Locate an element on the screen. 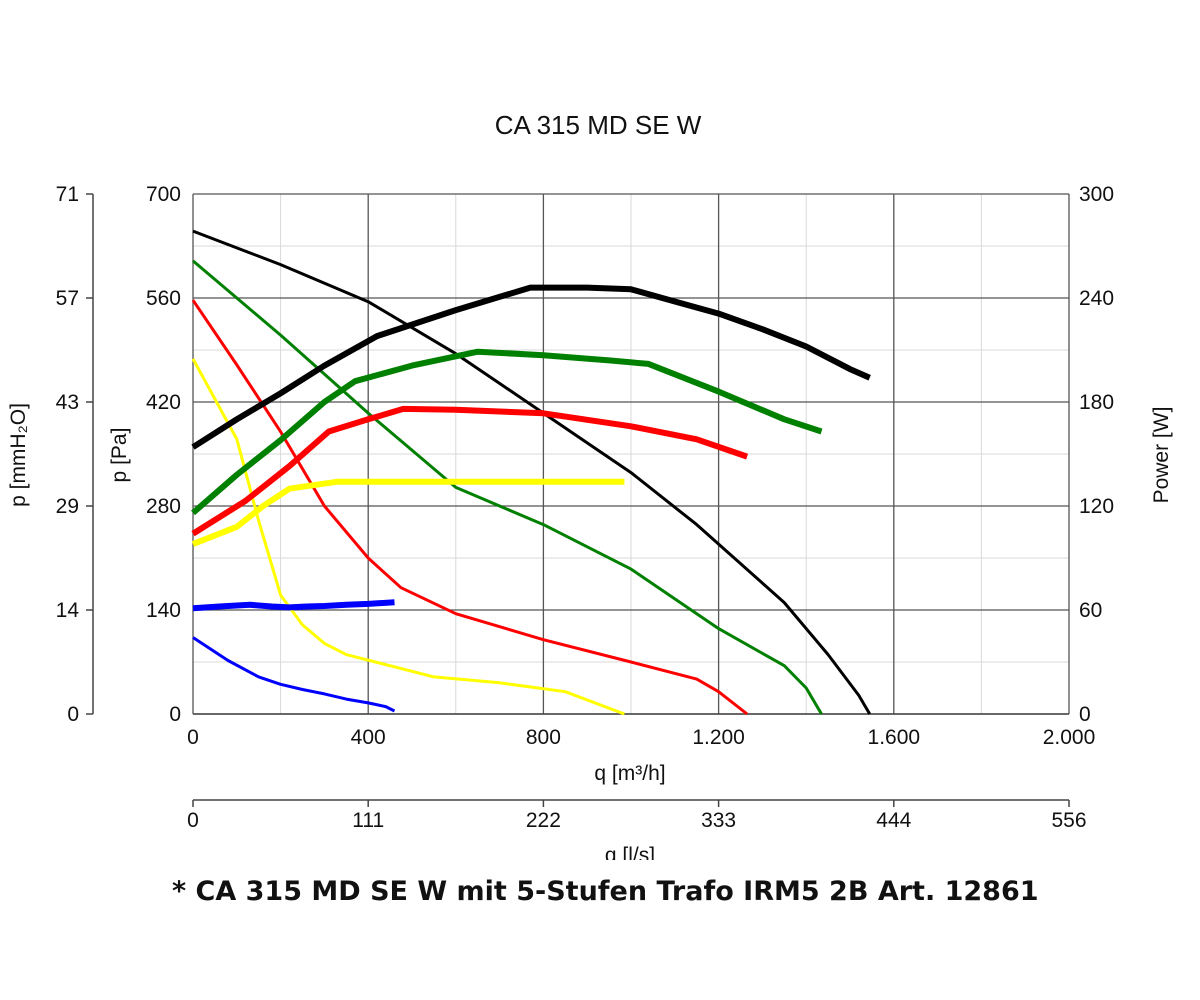  y-tick-label-pa: 420 is located at coordinates (163, 402).